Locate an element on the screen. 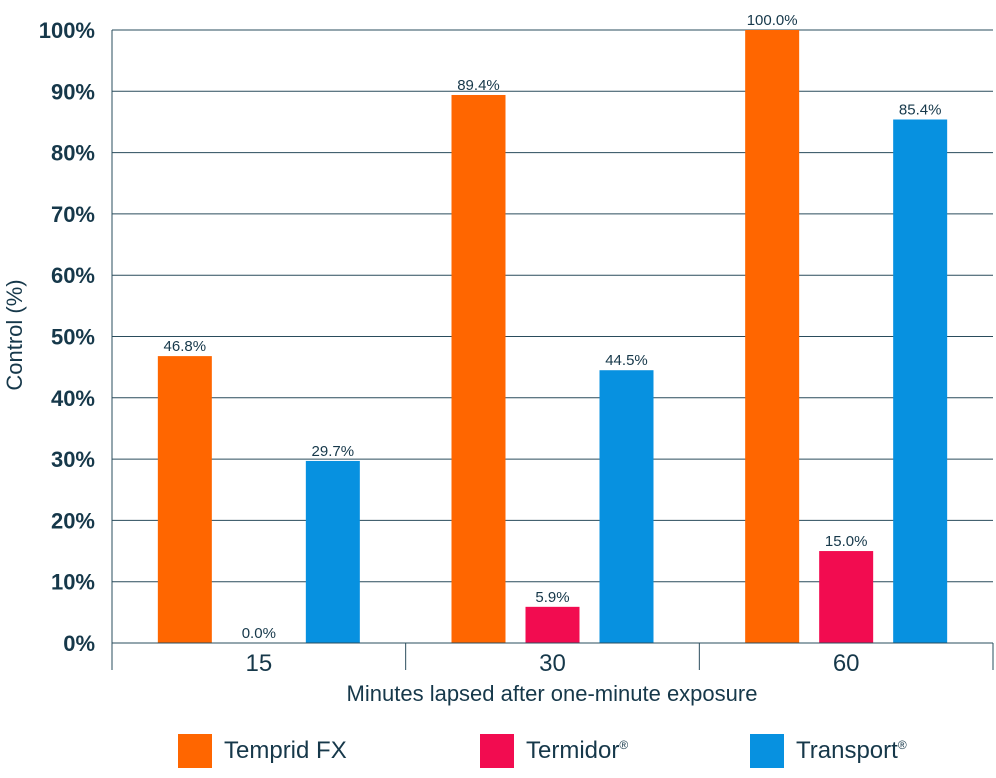 Image resolution: width=996 pixels, height=778 pixels. y-tick-label: 80% is located at coordinates (73, 153).